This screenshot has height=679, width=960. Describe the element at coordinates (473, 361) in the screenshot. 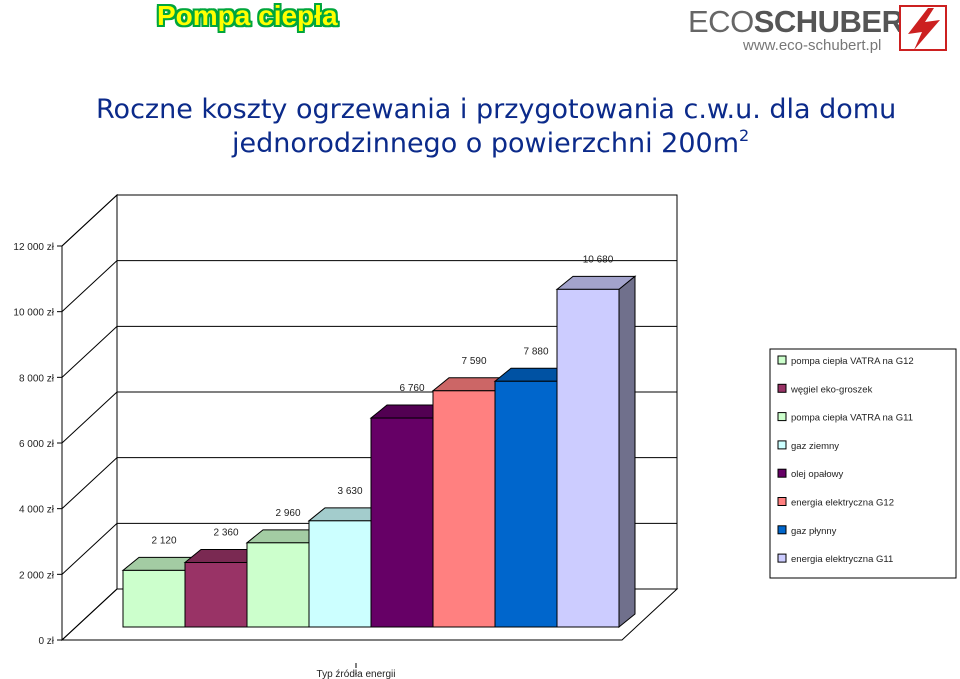

I see `data-label: 7 590` at that location.